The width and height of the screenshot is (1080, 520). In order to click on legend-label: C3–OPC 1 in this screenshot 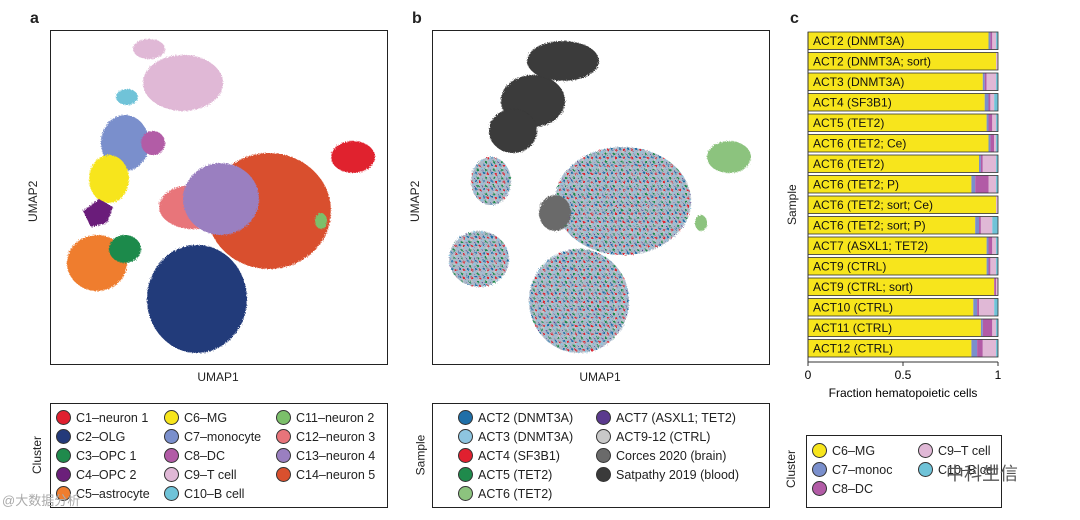, I will do `click(106, 455)`.